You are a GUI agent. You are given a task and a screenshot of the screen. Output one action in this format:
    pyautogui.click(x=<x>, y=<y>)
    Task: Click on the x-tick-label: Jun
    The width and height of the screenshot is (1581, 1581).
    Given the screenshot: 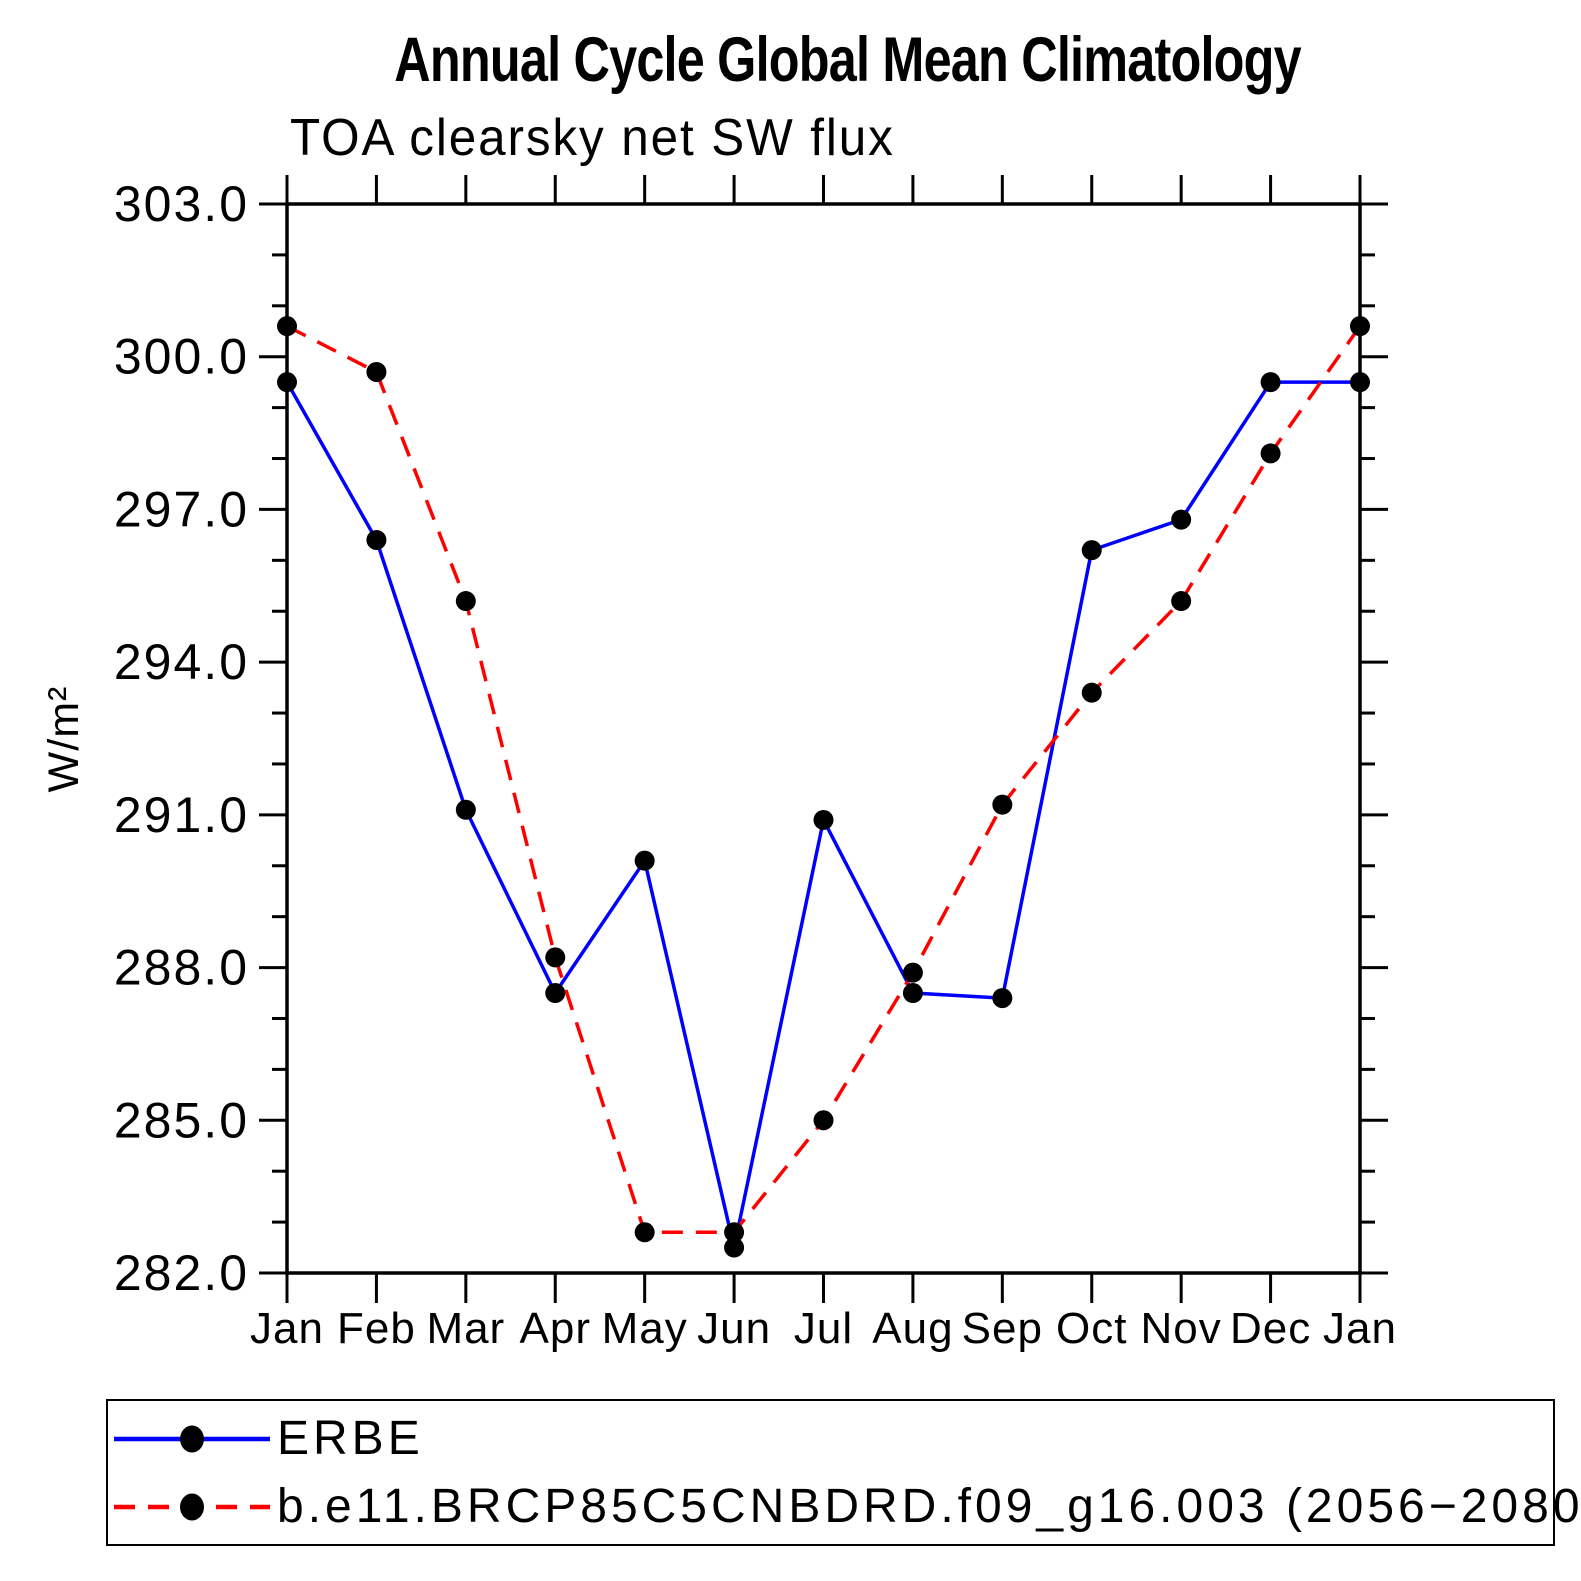 What is the action you would take?
    pyautogui.click(x=734, y=1328)
    